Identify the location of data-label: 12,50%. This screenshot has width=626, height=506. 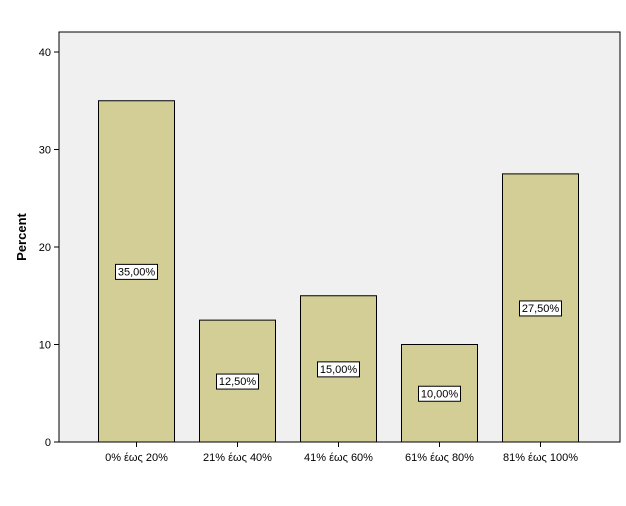
(238, 382).